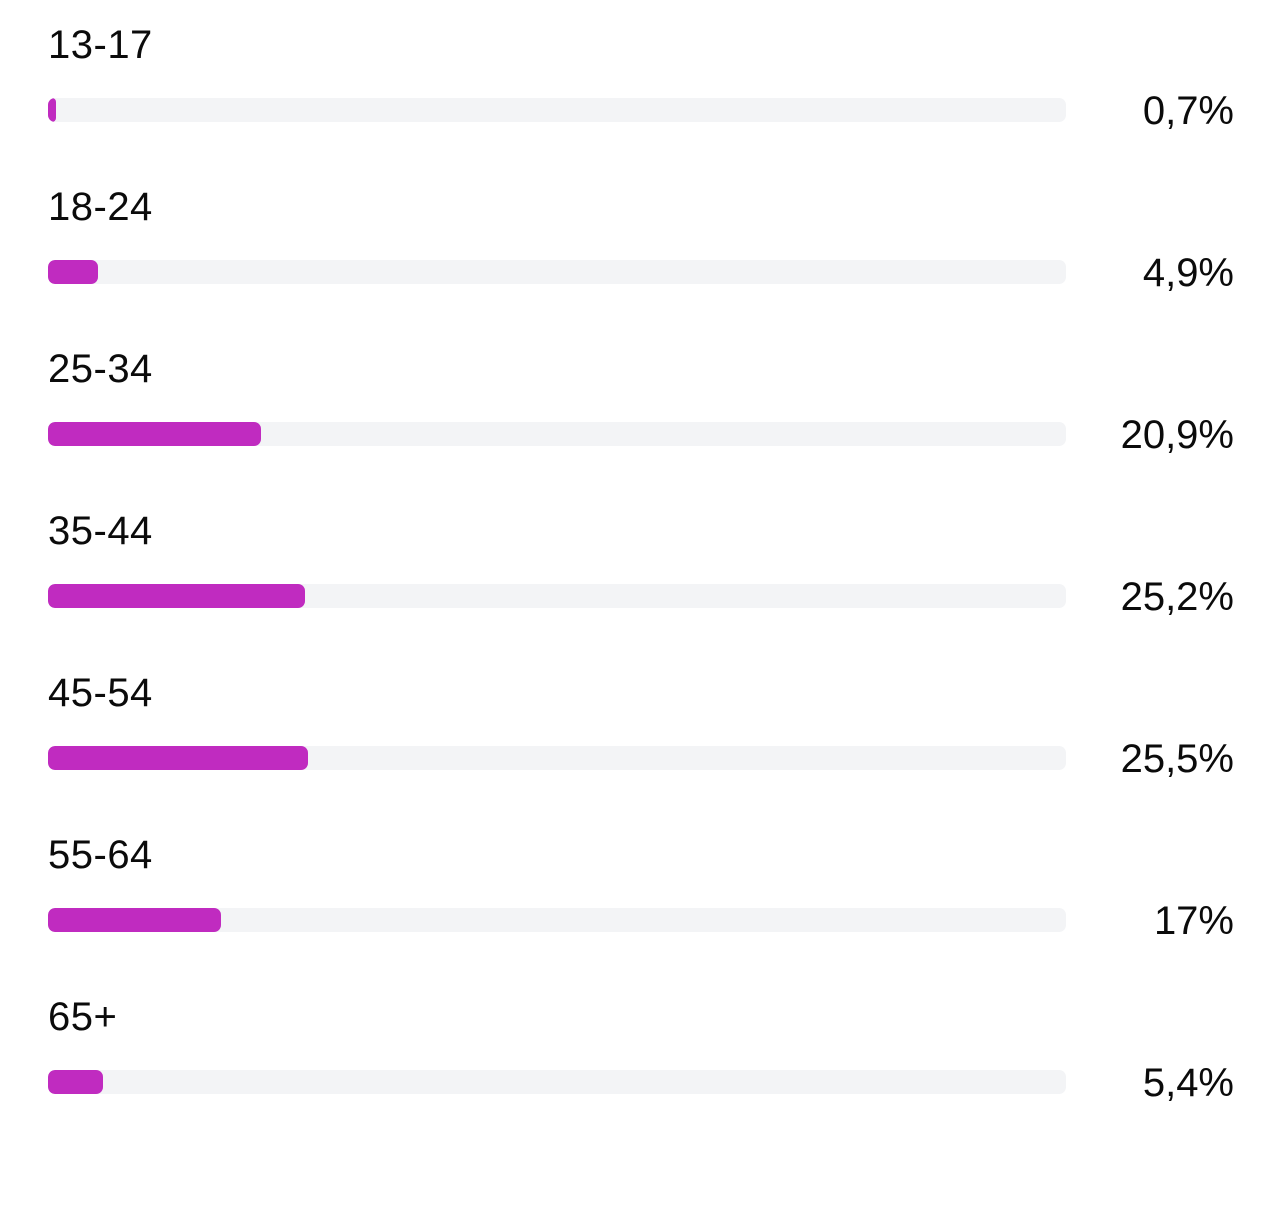  I want to click on category-label: 25-34, so click(100, 369).